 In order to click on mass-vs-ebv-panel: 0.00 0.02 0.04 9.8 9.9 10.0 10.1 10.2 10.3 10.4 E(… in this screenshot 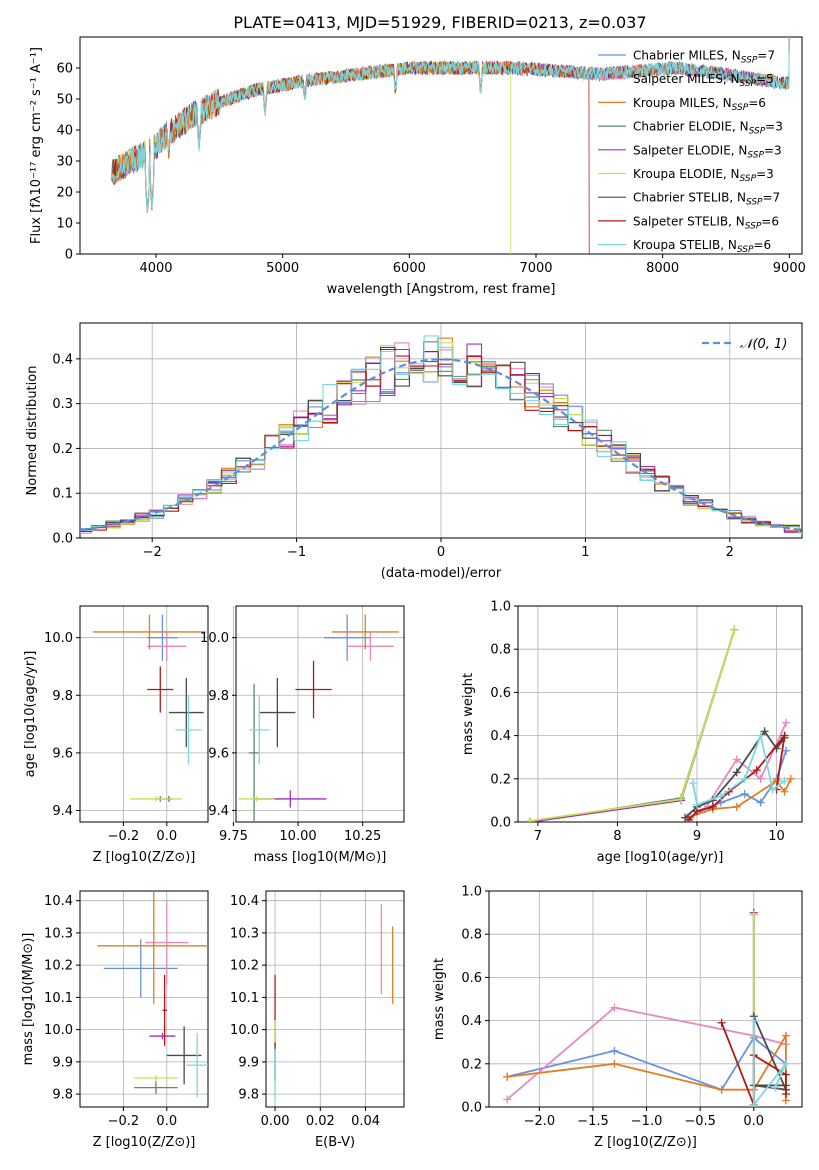, I will do `click(317, 1020)`.